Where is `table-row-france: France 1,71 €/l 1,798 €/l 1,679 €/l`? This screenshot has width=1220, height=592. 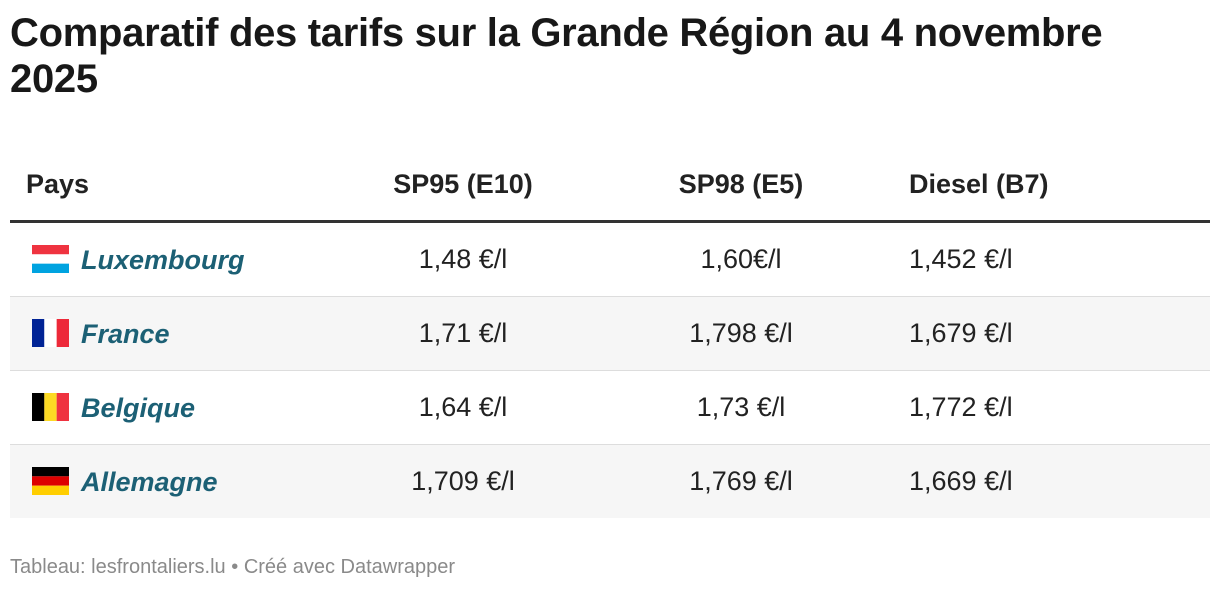
table-row-france: France 1,71 €/l 1,798 €/l 1,679 €/l is located at coordinates (610, 334).